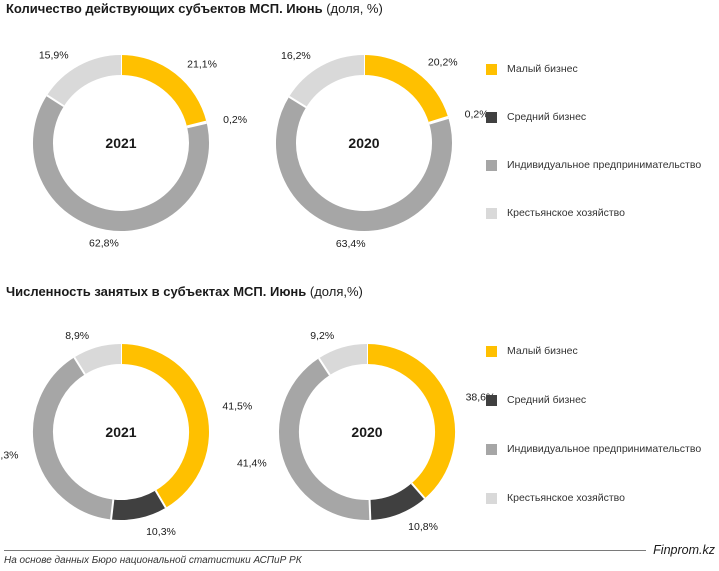  Describe the element at coordinates (443, 63) in the screenshot. I see `value-label-small-business: 20,2%` at that location.